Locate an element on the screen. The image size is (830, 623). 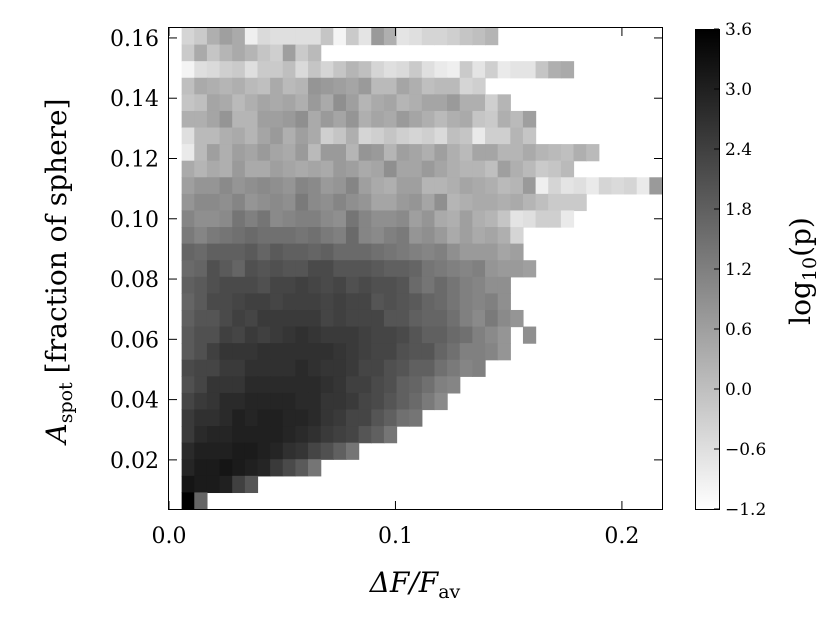
colorbar-tick-label: 0.6 is located at coordinates (738, 330).